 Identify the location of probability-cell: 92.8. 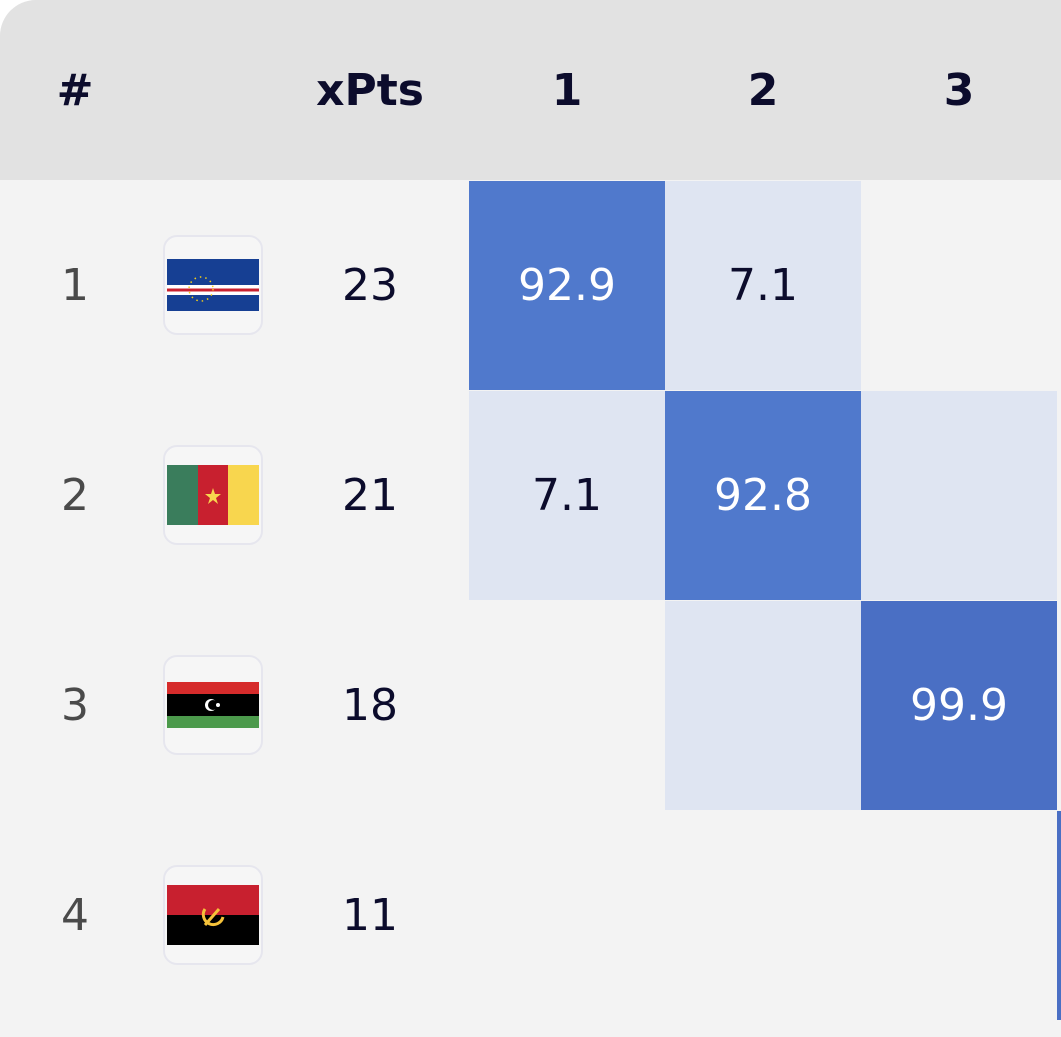
(763, 495).